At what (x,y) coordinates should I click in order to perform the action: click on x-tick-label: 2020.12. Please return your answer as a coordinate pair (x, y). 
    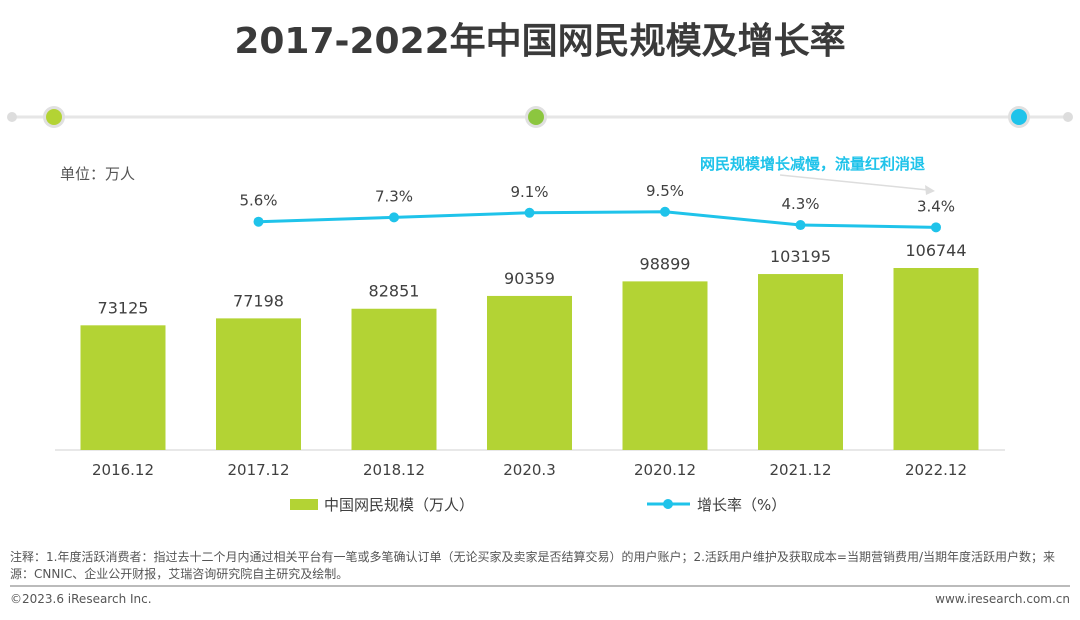
    Looking at the image, I should click on (665, 470).